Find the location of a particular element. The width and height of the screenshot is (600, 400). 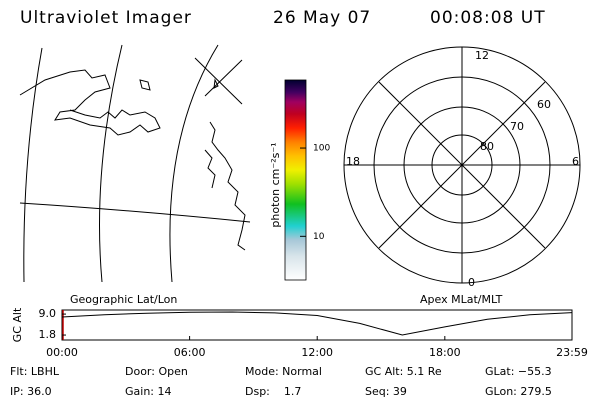

y-axis-label: GC Alt is located at coordinates (17, 324).